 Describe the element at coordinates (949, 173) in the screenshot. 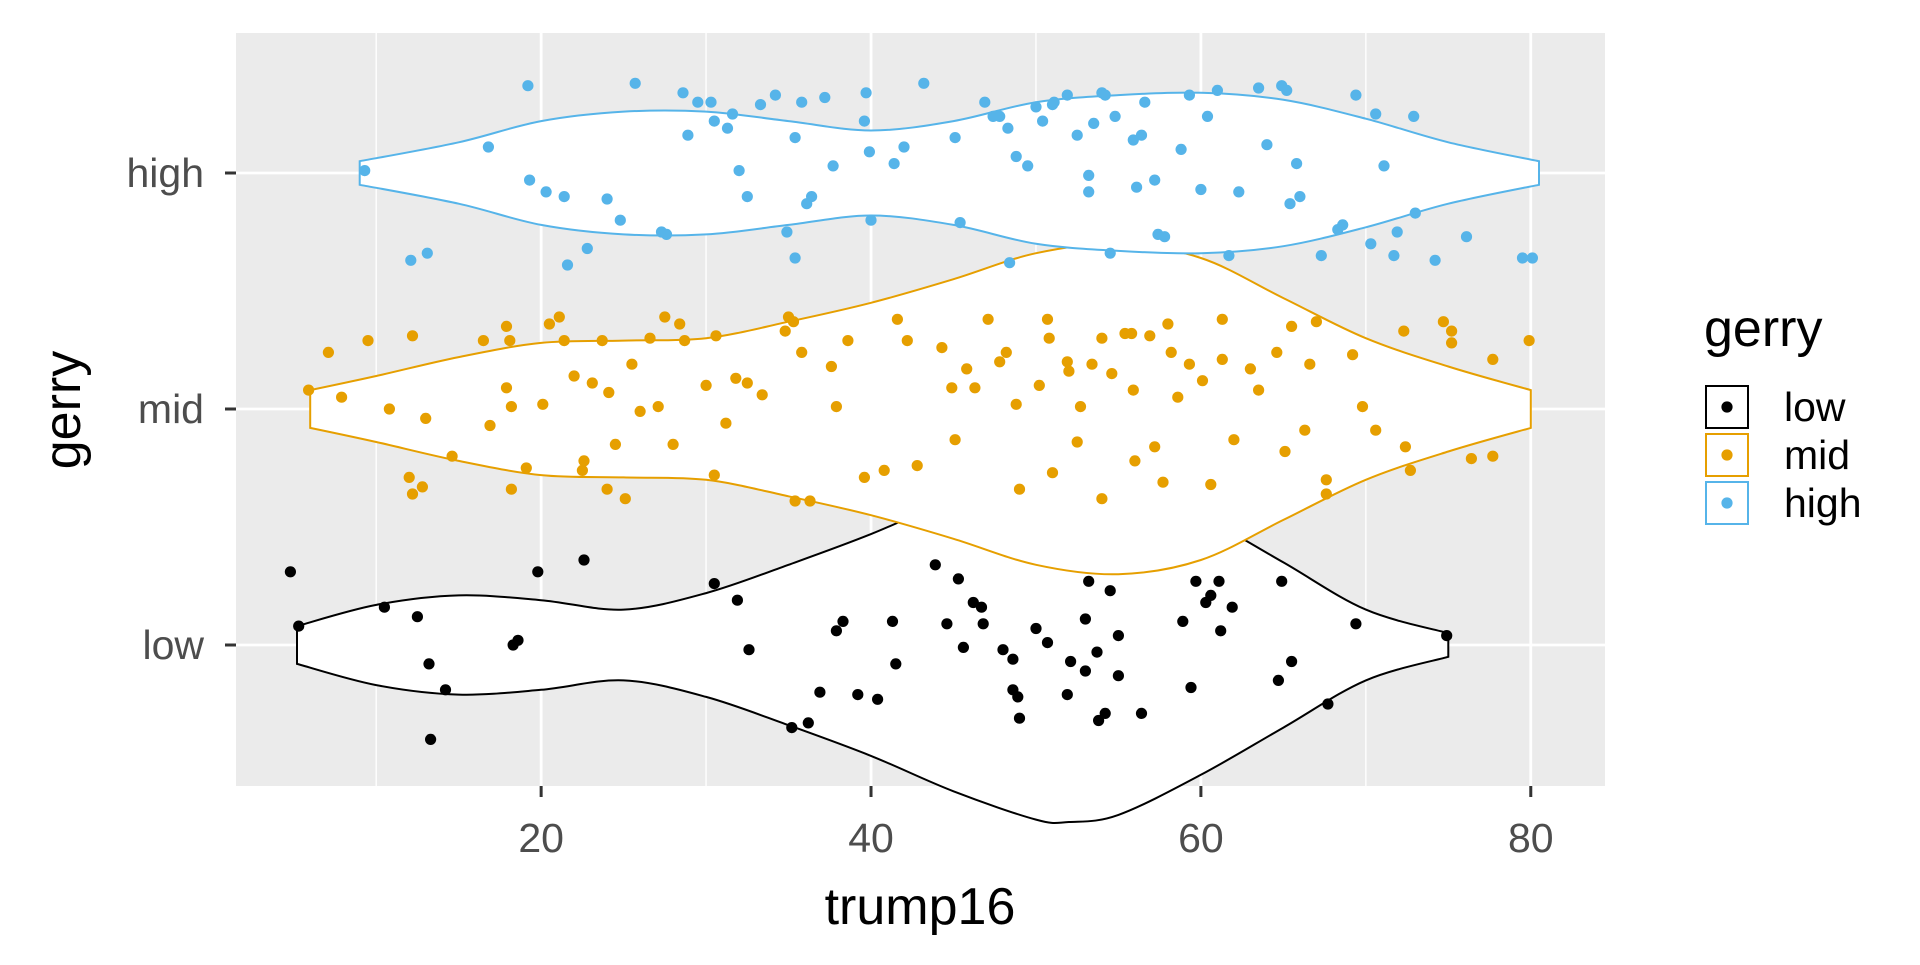

I see `violin-high` at that location.